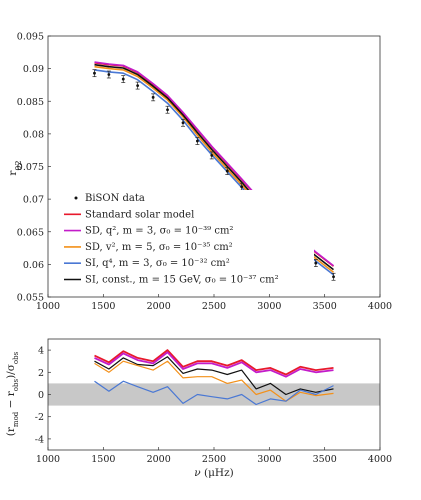 The width and height of the screenshot is (421, 500). I want to click on top-x-tick-label: 4000, so click(380, 306).